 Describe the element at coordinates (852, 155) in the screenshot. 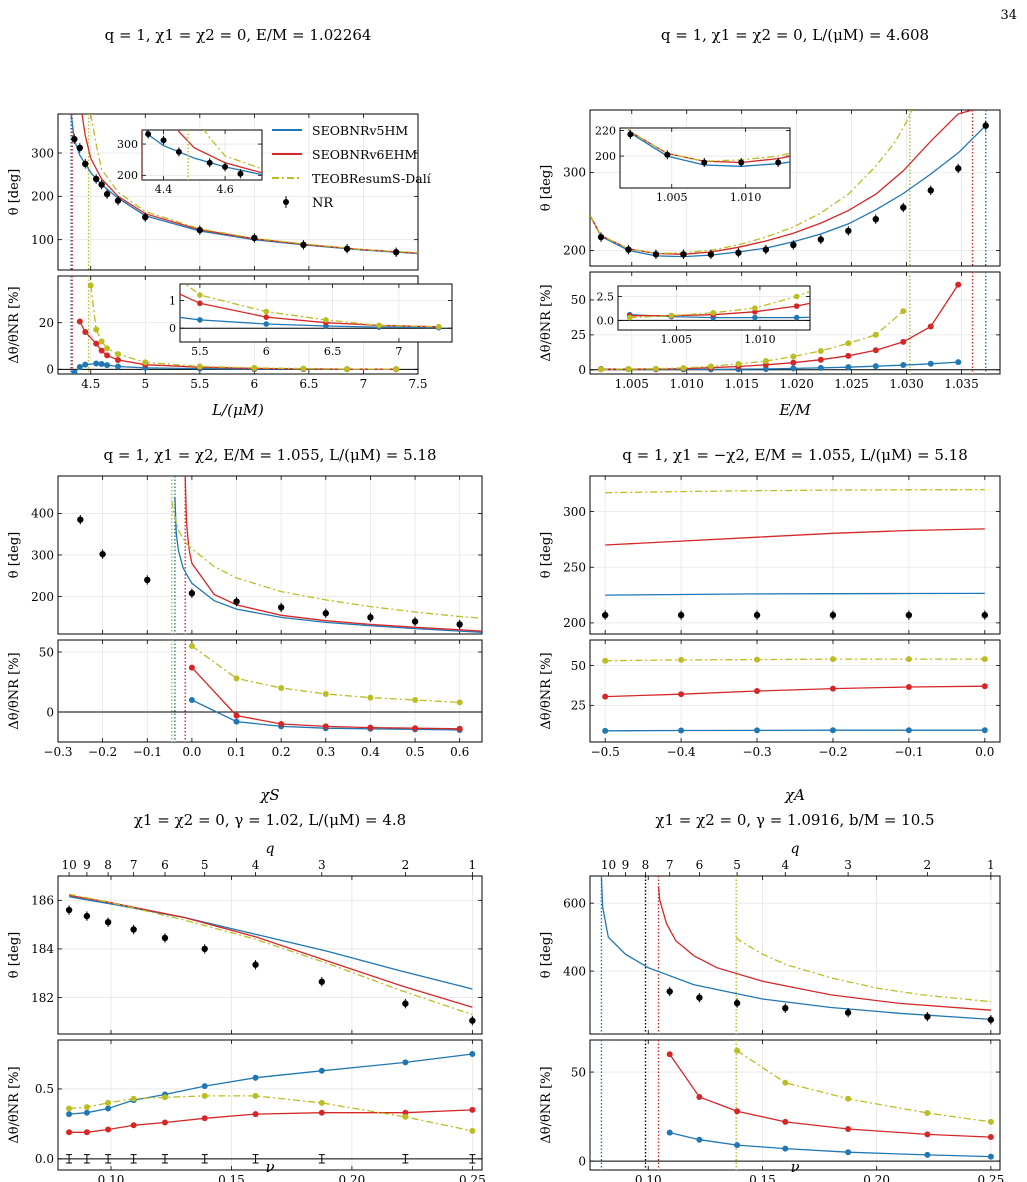

I see `top-right-inset-top-nr-point` at that location.